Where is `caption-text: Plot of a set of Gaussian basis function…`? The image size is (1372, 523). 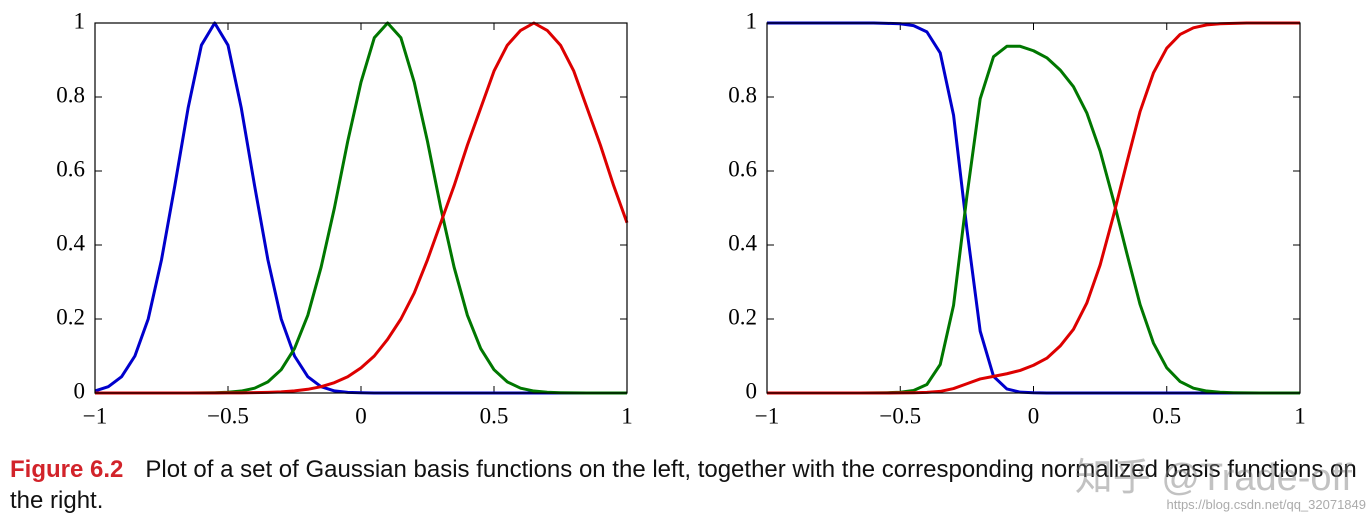
caption-text: Plot of a set of Gaussian basis function… is located at coordinates (683, 485).